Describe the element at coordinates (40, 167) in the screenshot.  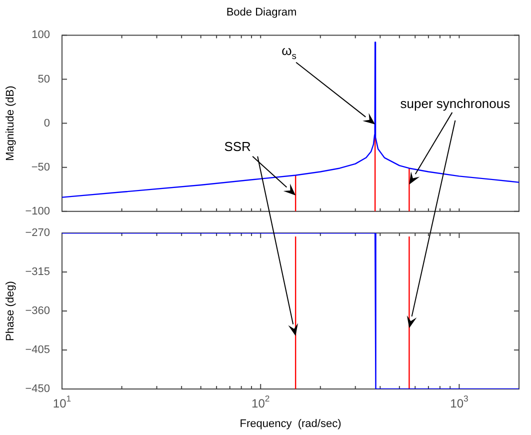
I see `y-tick-label: −50` at that location.